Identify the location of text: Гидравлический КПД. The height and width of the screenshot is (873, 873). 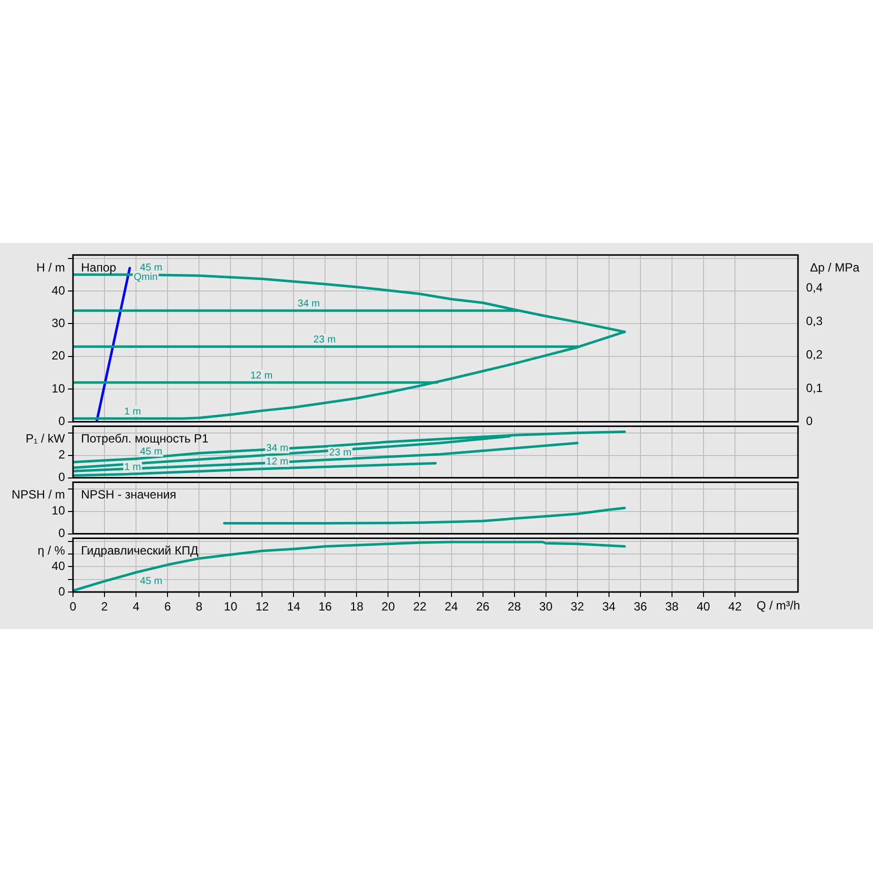
(139, 551).